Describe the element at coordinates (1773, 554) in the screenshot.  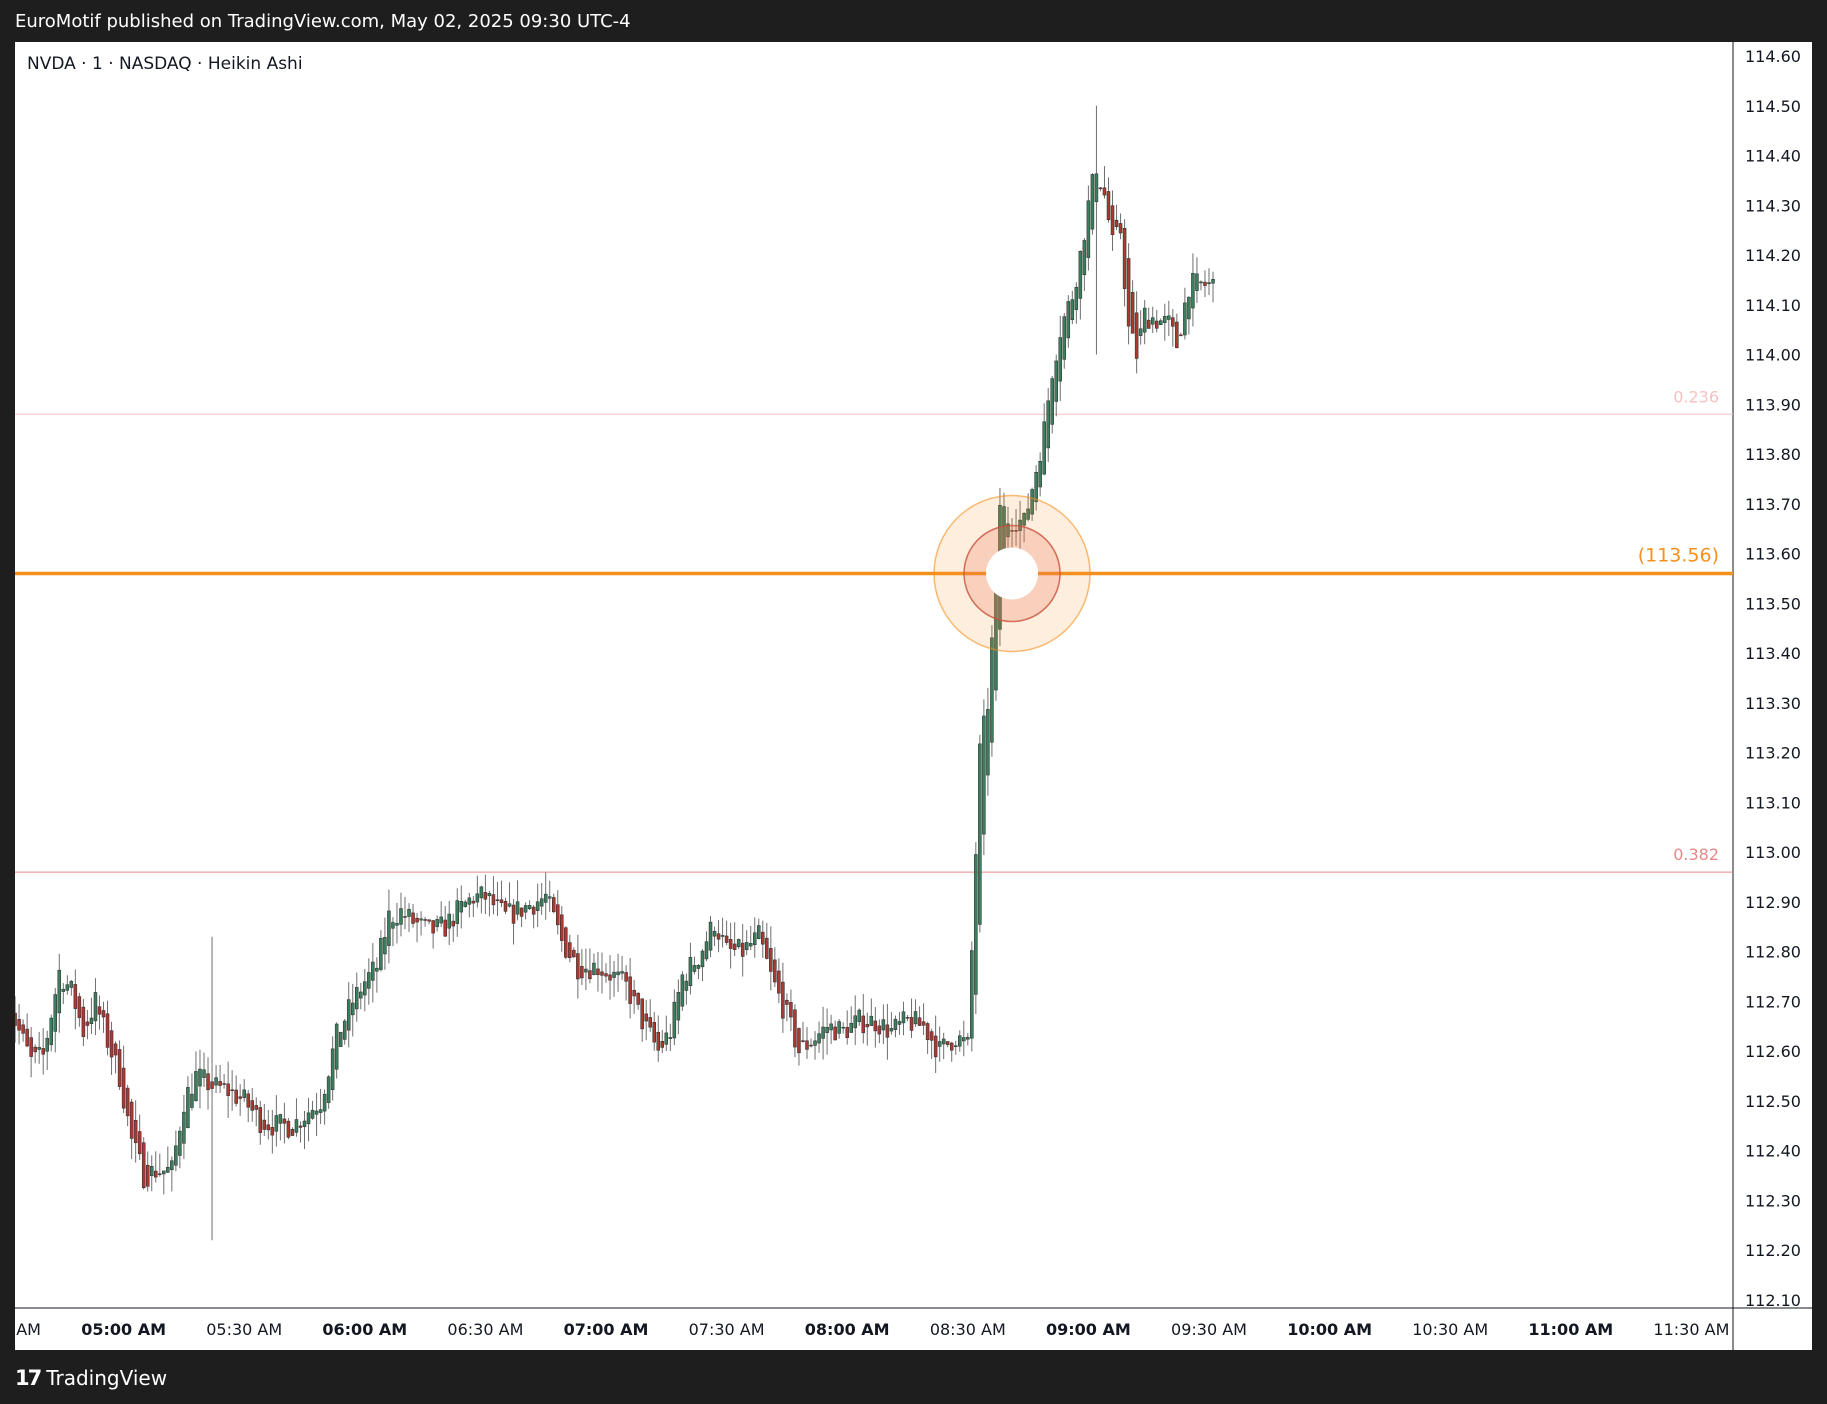
I see `price-tick-label: 113.60` at that location.